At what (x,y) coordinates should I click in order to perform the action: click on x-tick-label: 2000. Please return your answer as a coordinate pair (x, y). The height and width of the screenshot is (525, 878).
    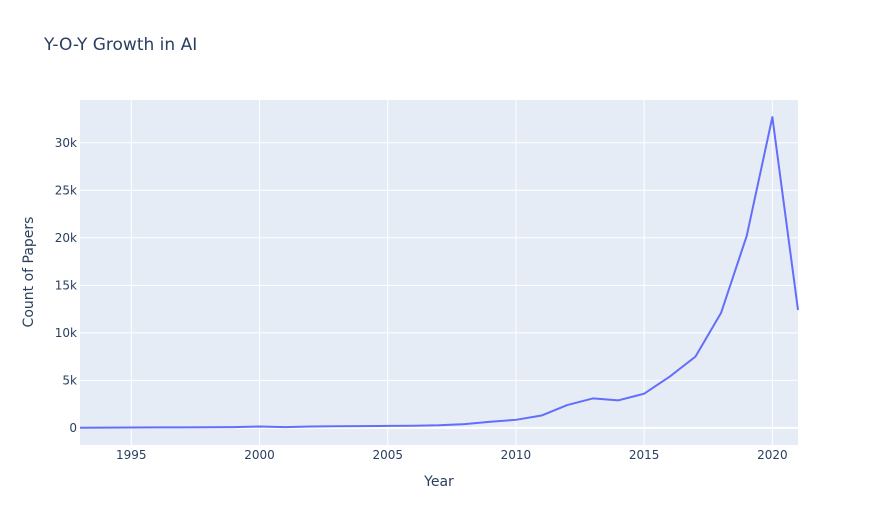
    Looking at the image, I should click on (259, 455).